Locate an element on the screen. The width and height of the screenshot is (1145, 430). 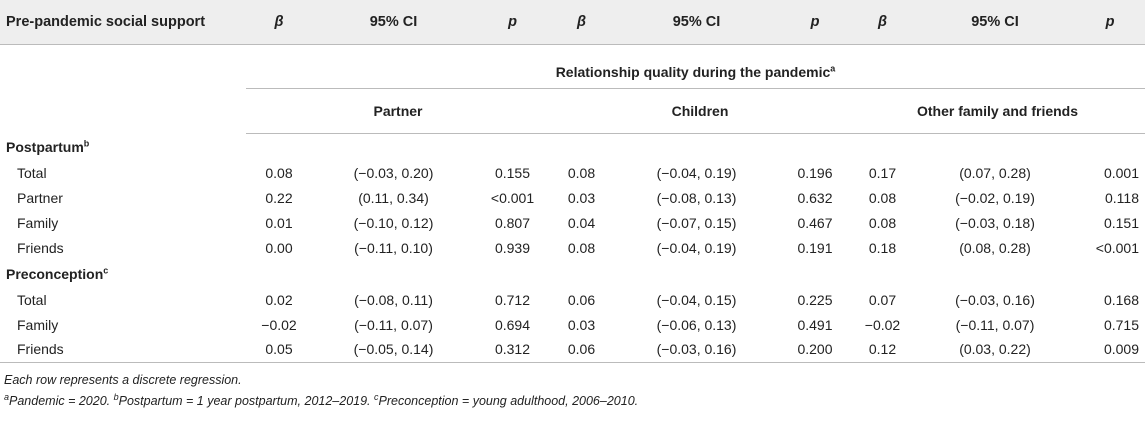
cell-p: 0.632 is located at coordinates (815, 197).